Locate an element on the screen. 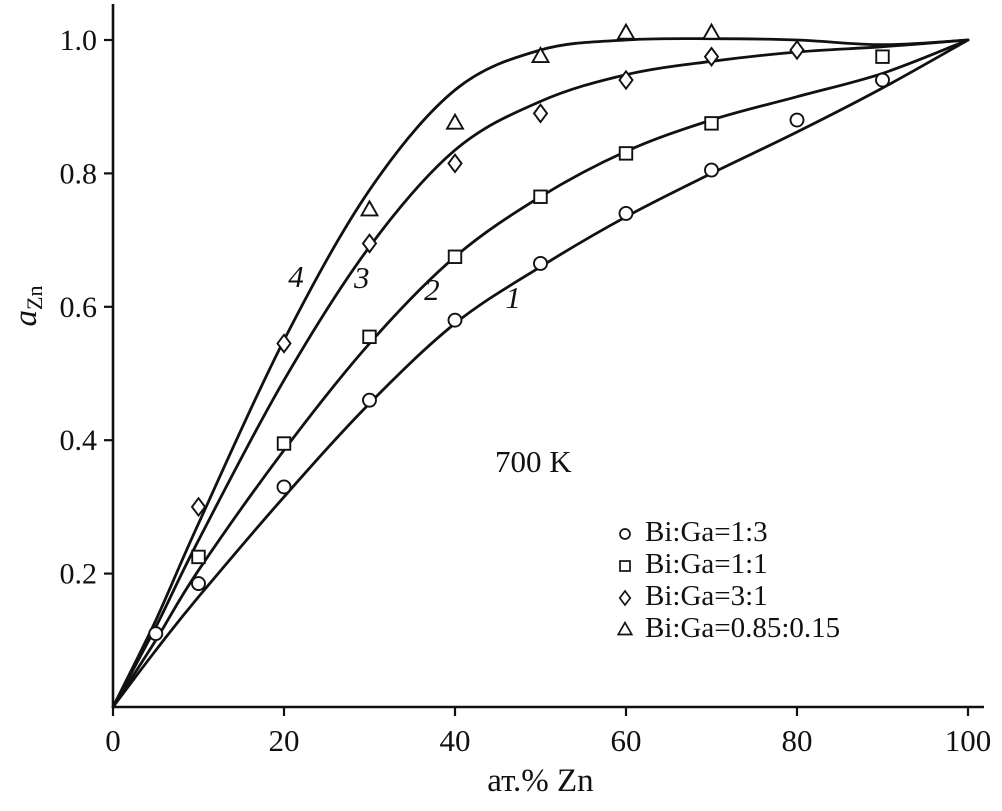  x-tick-label: 0 is located at coordinates (113, 740).